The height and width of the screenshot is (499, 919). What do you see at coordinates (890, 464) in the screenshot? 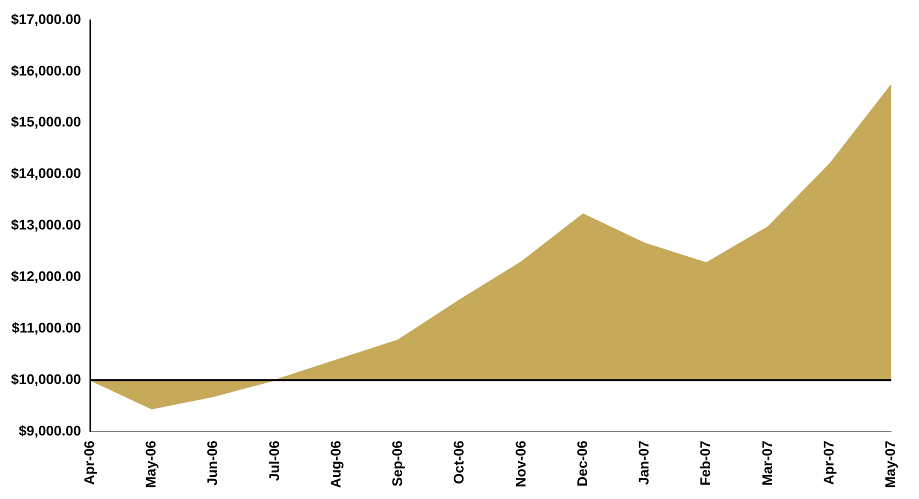
I see `x-tick-label: May-07` at bounding box center [890, 464].